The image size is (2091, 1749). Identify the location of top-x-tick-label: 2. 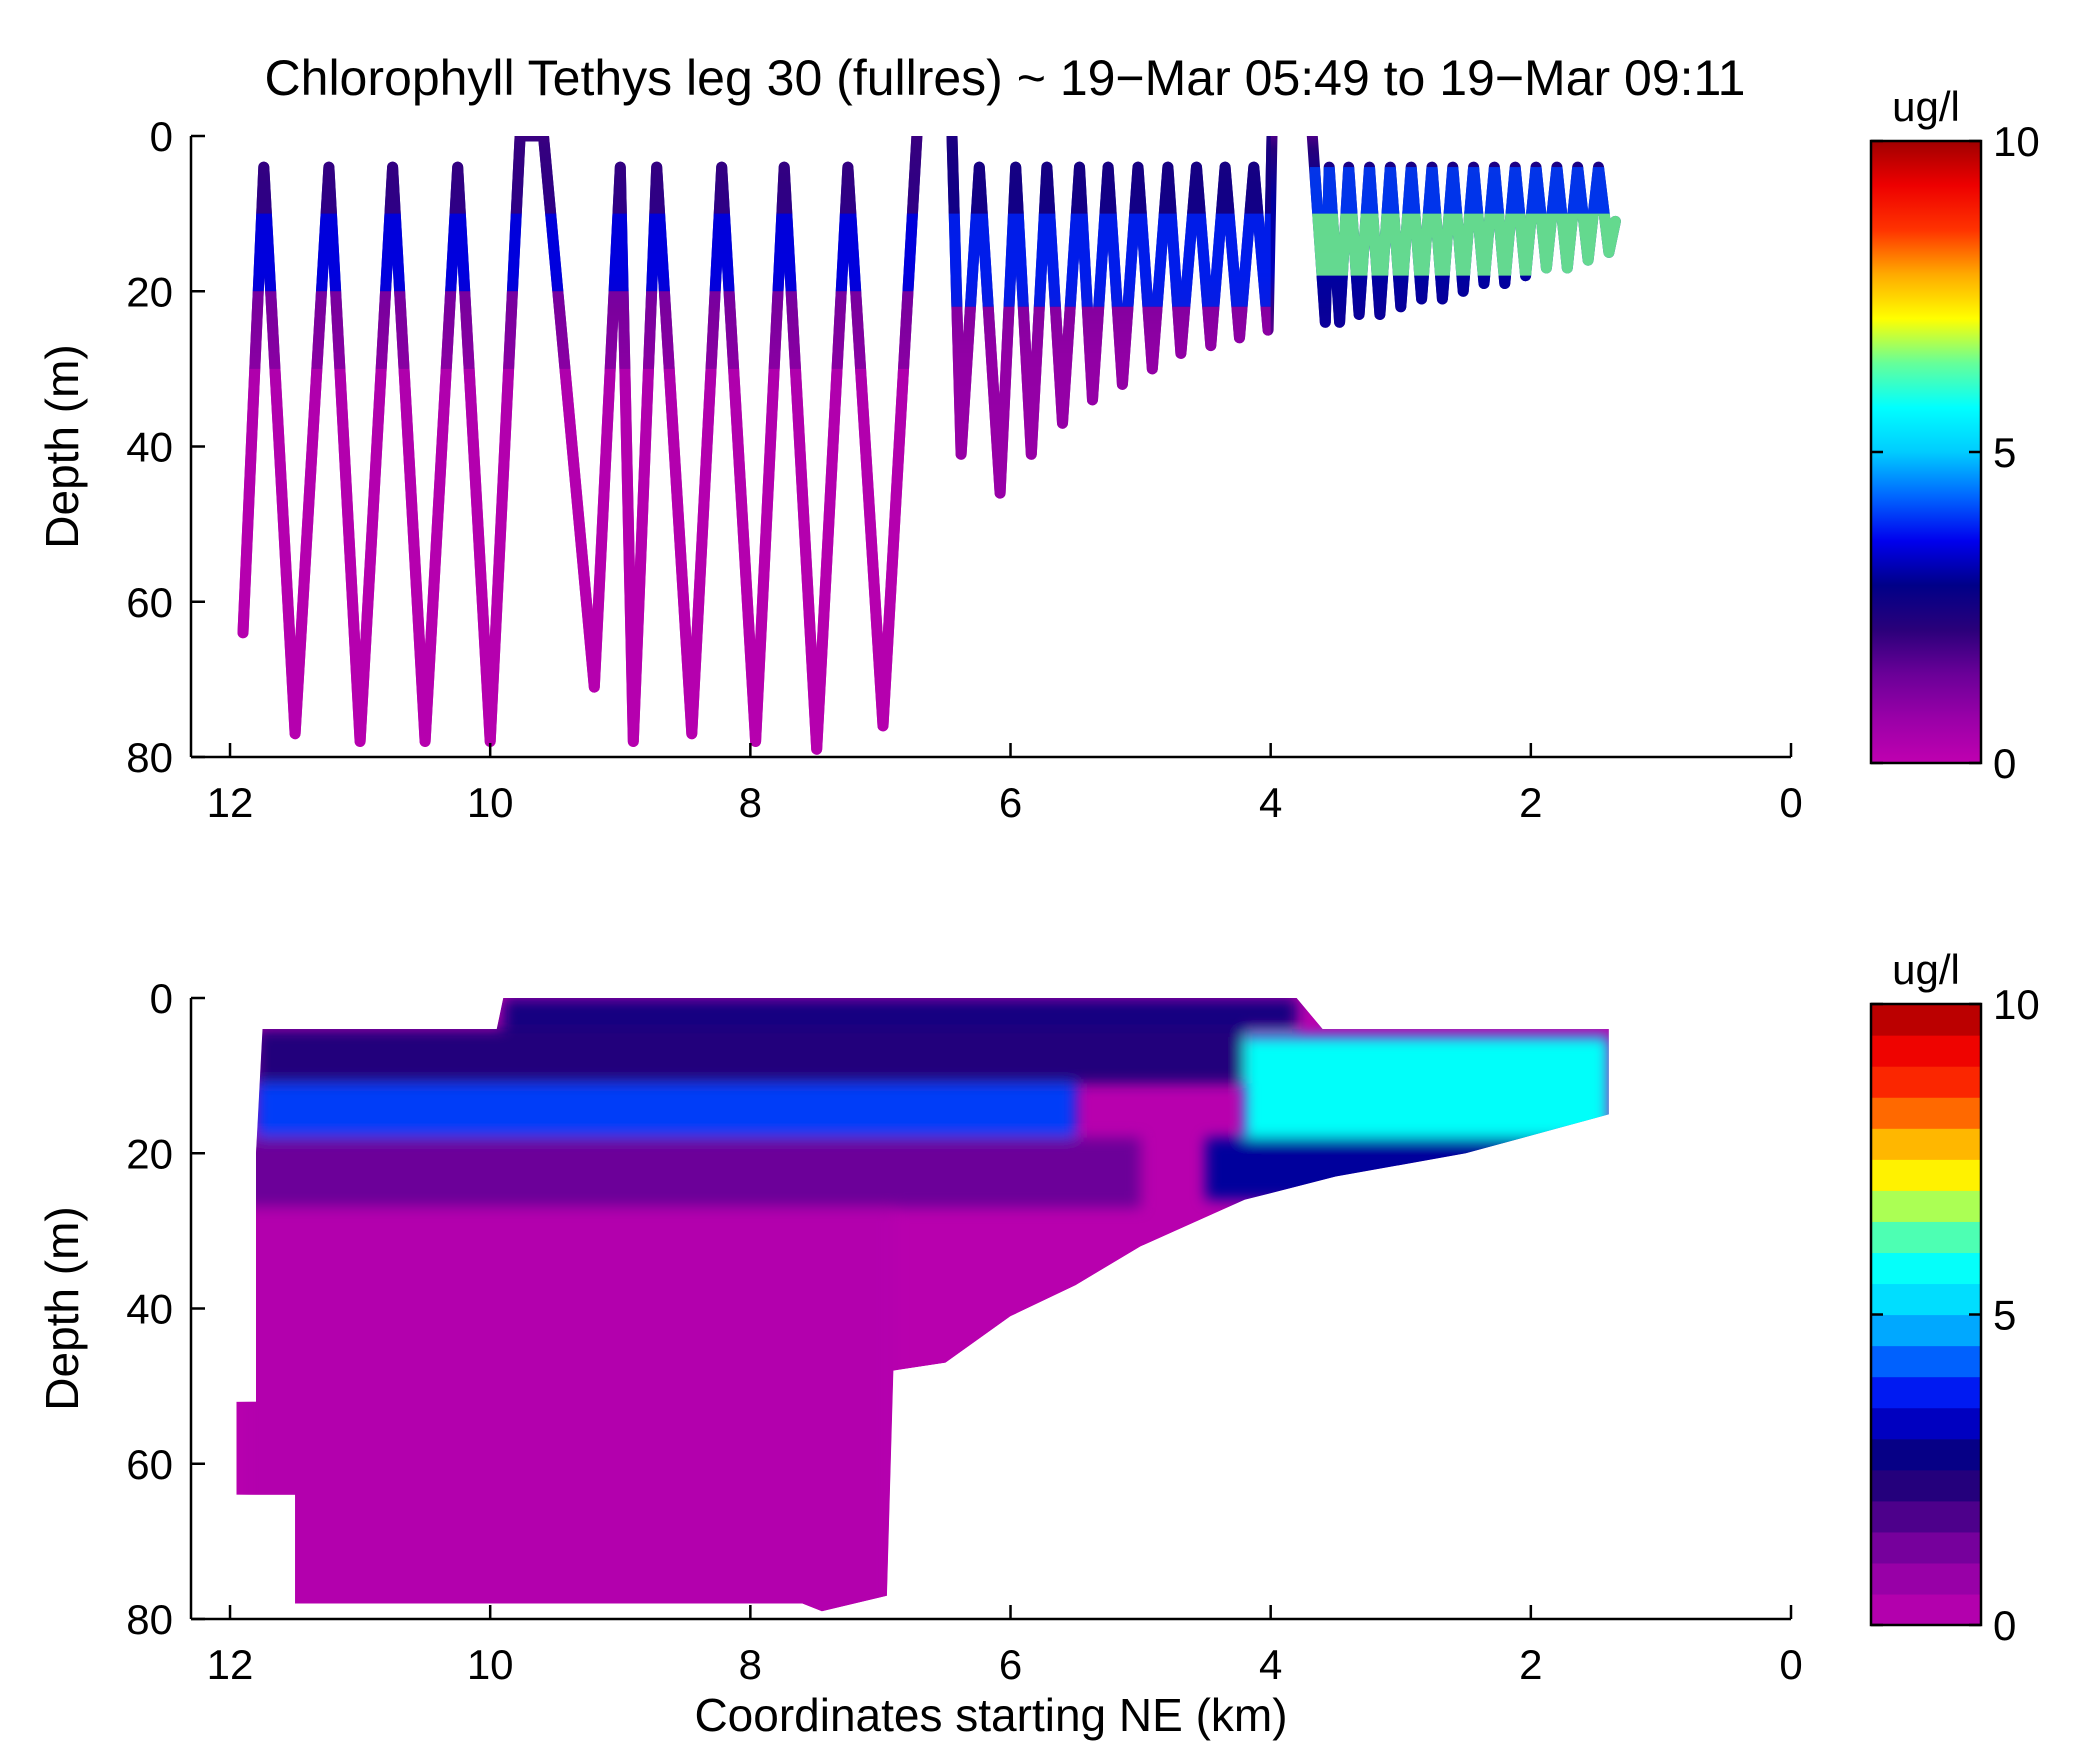
(1530, 802).